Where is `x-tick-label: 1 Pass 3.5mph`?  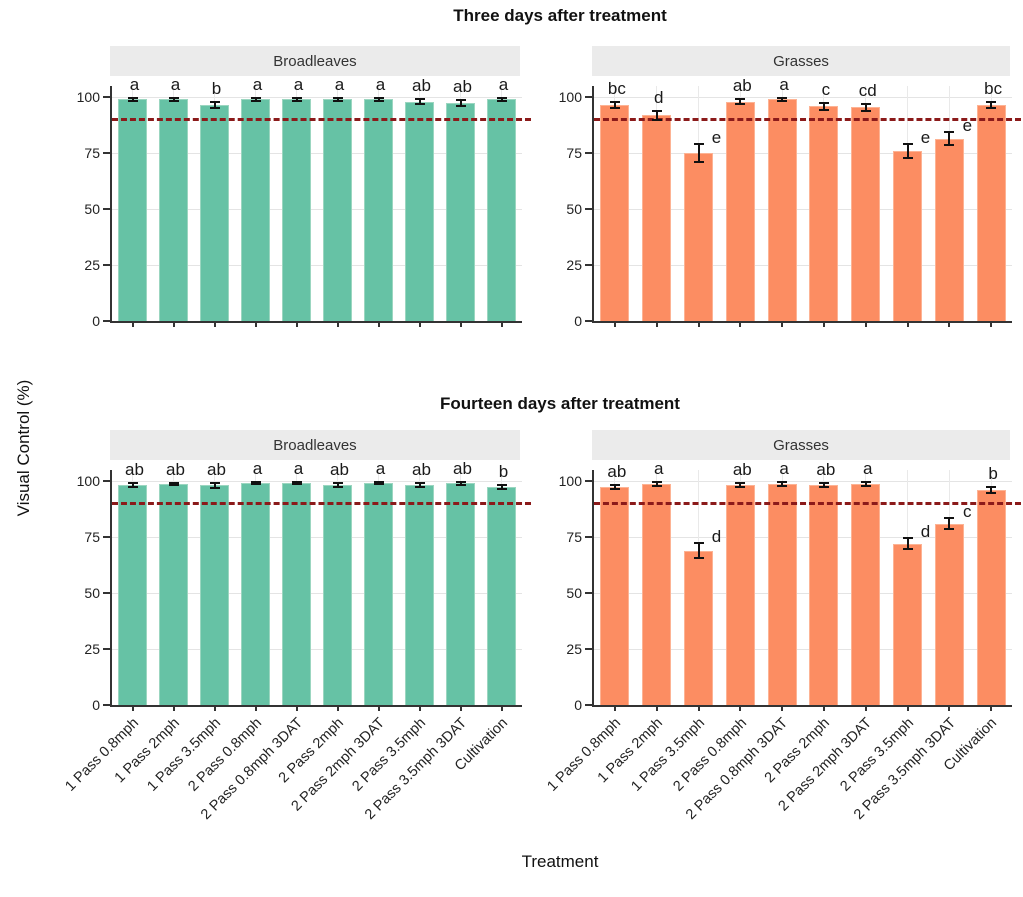
x-tick-label: 1 Pass 3.5mph is located at coordinates (184, 755).